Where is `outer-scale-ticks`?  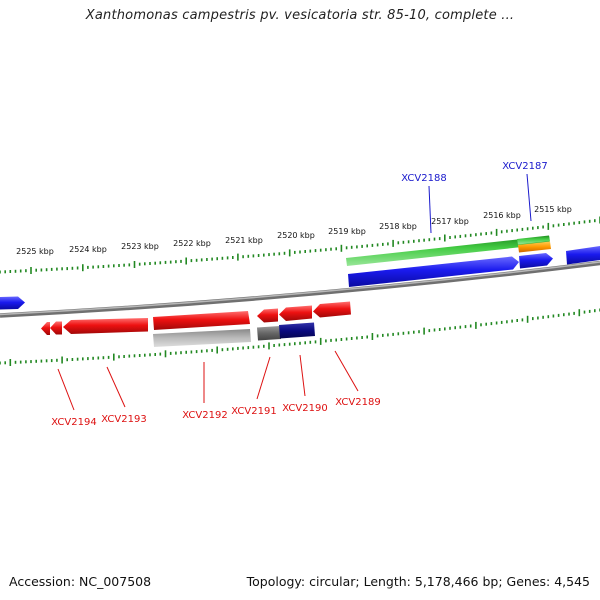 outer-scale-ticks is located at coordinates (300, 245).